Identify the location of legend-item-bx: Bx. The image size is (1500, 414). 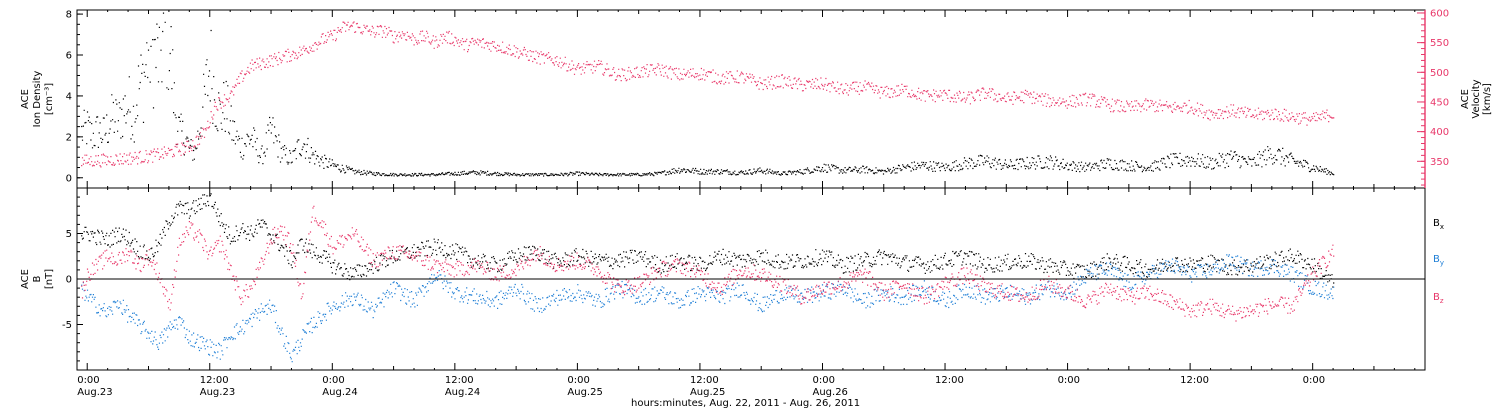
(1438, 224).